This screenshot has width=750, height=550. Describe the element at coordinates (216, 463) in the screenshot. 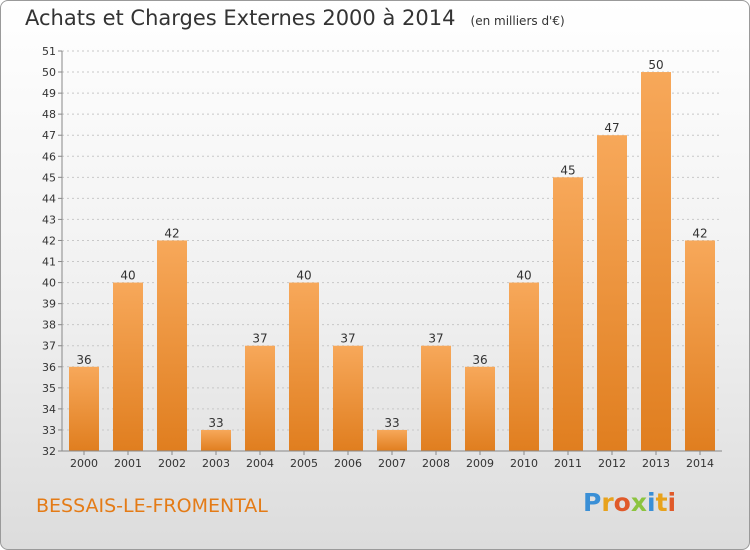

I see `x-tick-label: 2003` at that location.